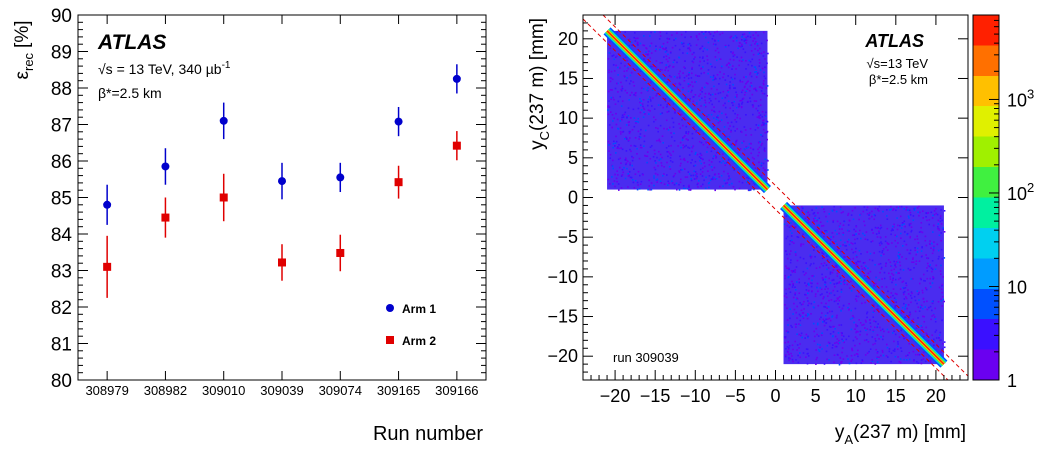 The height and width of the screenshot is (450, 1042). Describe the element at coordinates (568, 78) in the screenshot. I see `y-tick-label: 15` at that location.